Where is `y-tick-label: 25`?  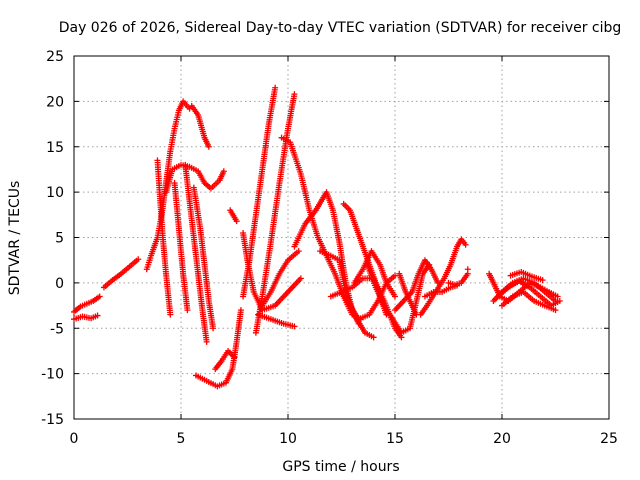 y-tick-label: 25 is located at coordinates (55, 57).